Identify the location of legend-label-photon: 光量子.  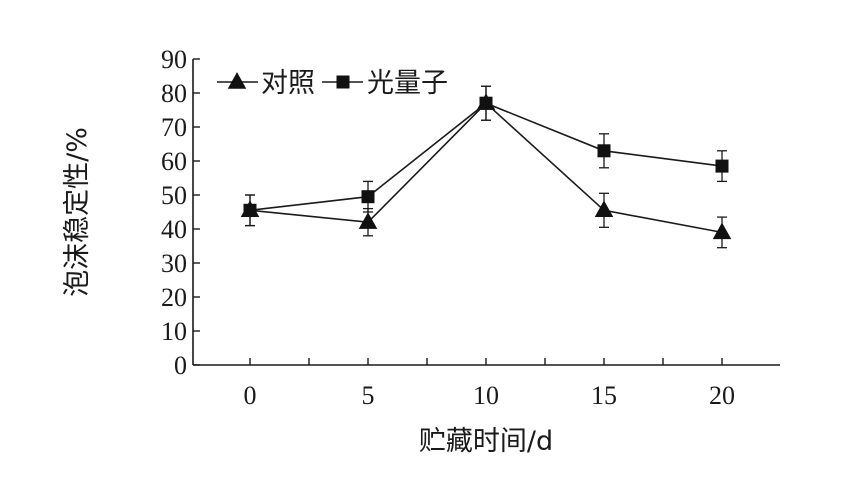
(407, 83).